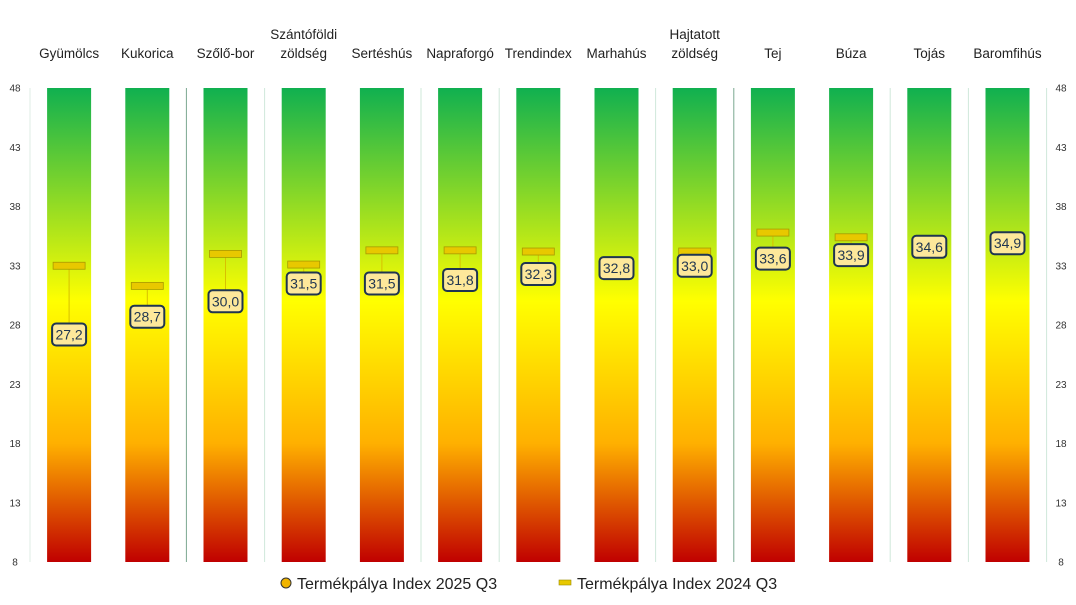  I want to click on marker-2025: 28,7, so click(147, 316).